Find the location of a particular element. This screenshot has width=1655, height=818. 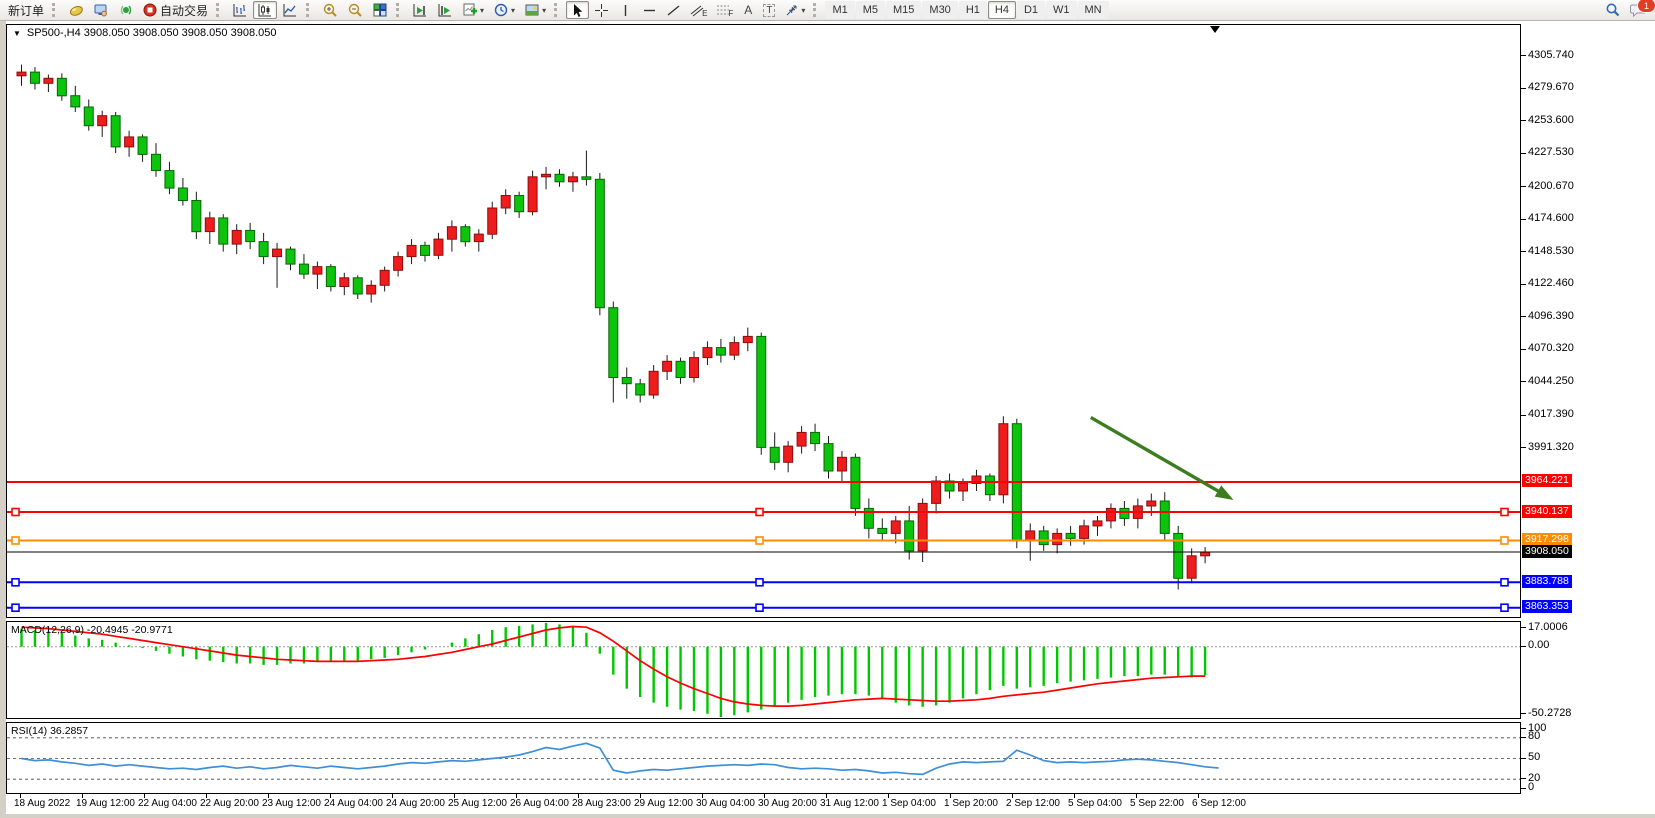

vertical-line-tool-button is located at coordinates (625, 10).